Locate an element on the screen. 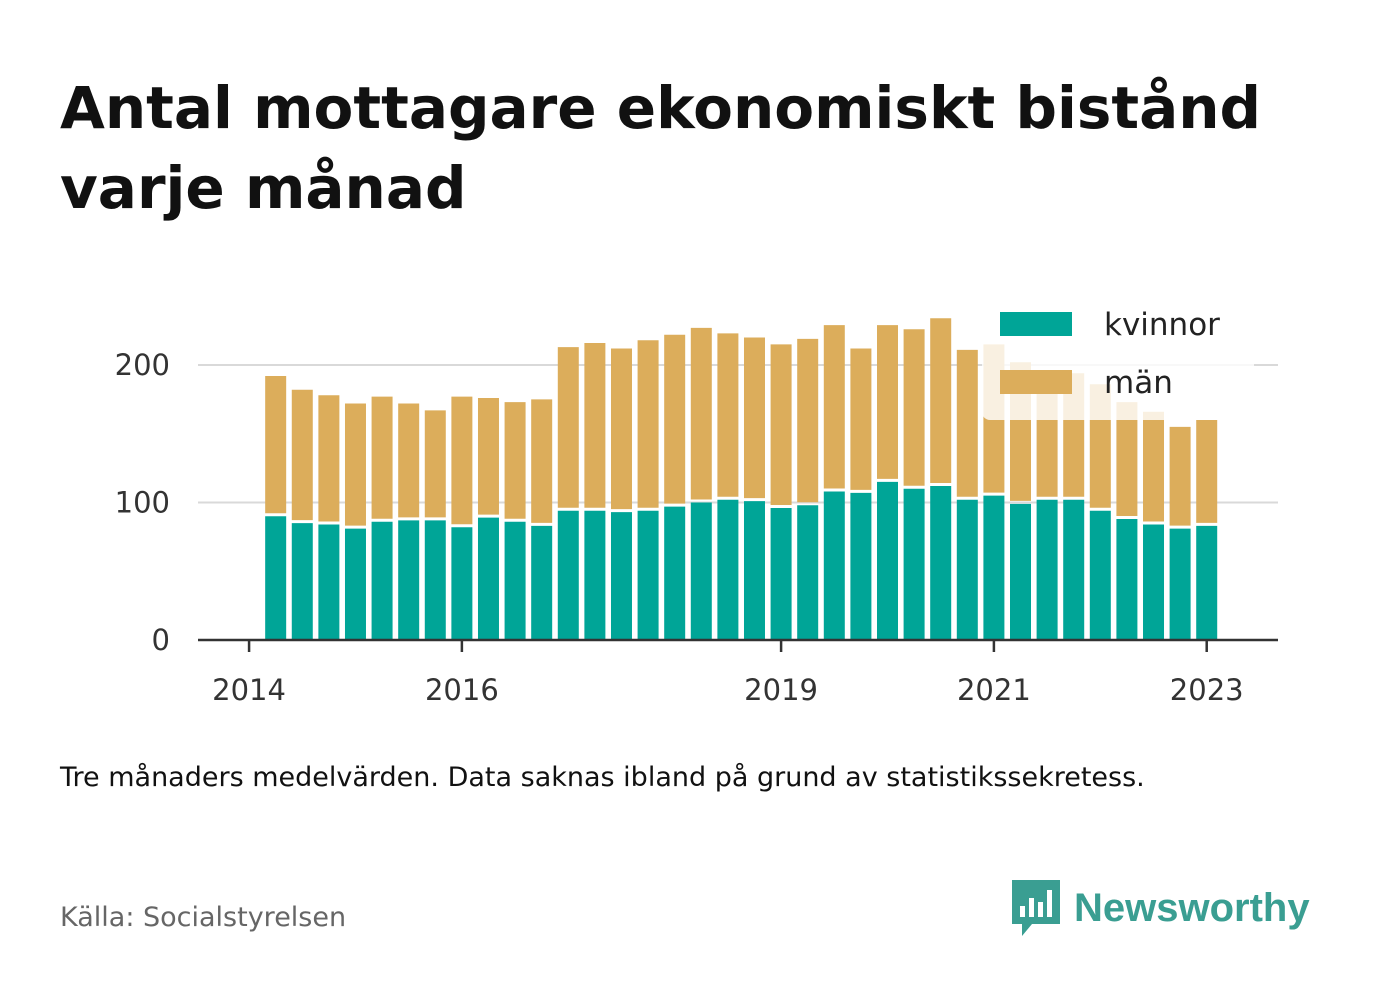  x-tick-label: 2021 is located at coordinates (994, 690).